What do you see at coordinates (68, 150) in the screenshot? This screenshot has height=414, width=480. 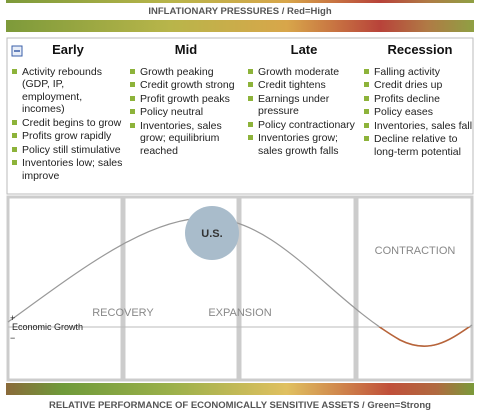 I see `bullet: Policy still stimulative` at bounding box center [68, 150].